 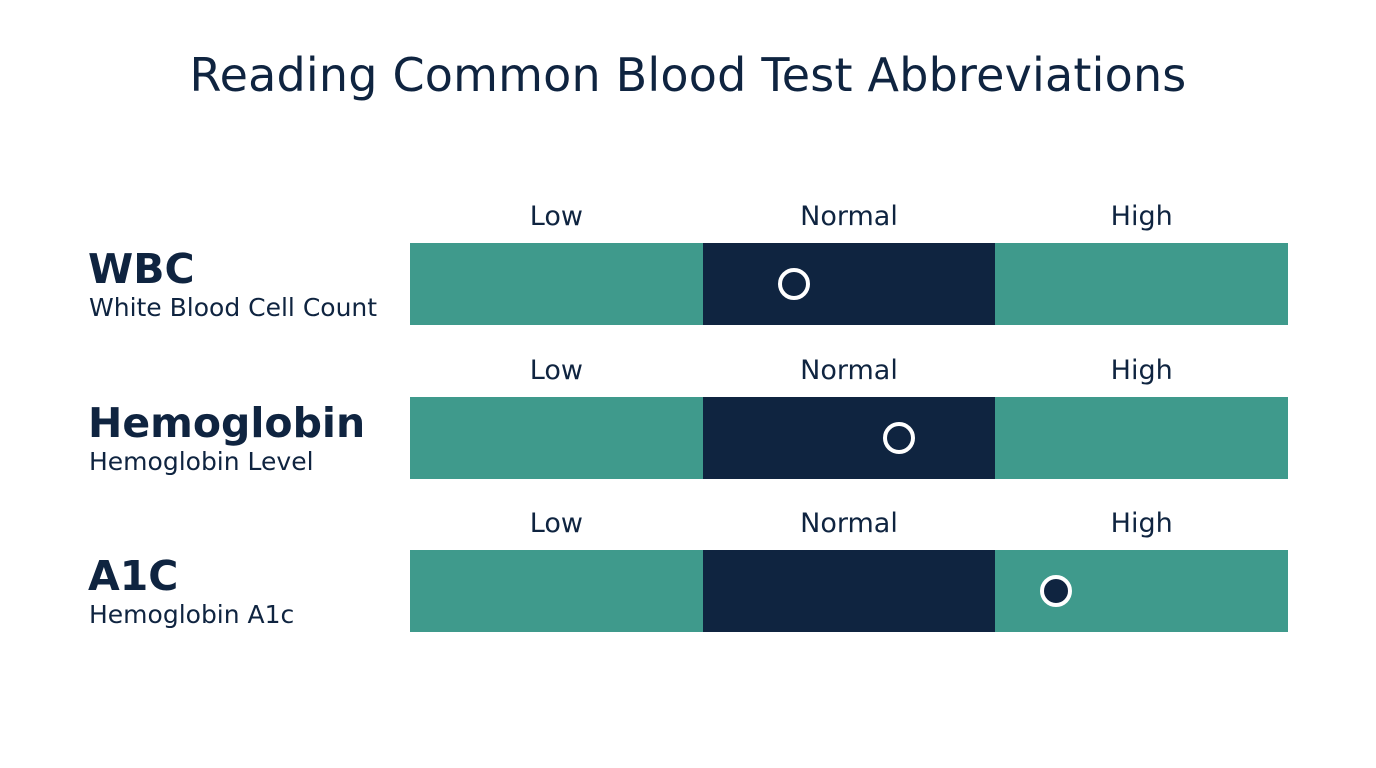 What do you see at coordinates (201, 461) in the screenshot?
I see `test-full-name: Hemoglobin Level` at bounding box center [201, 461].